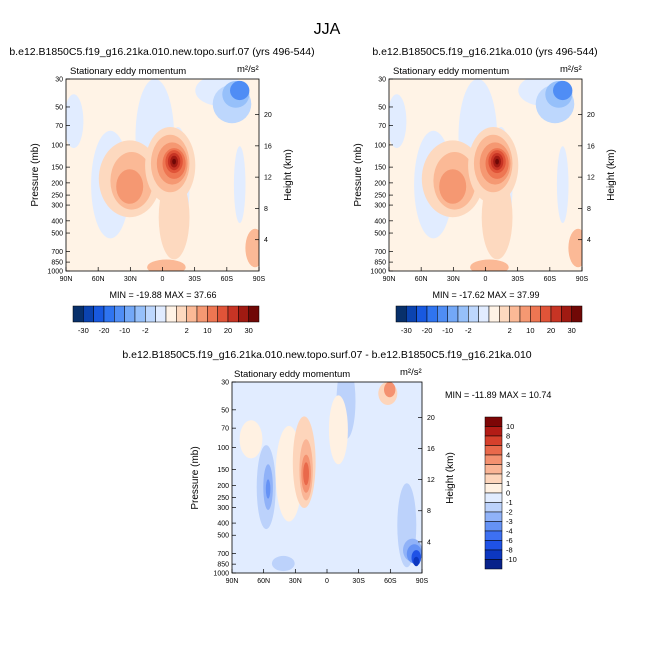  Describe the element at coordinates (421, 279) in the screenshot. I see `x-tick-label: 60N` at that location.